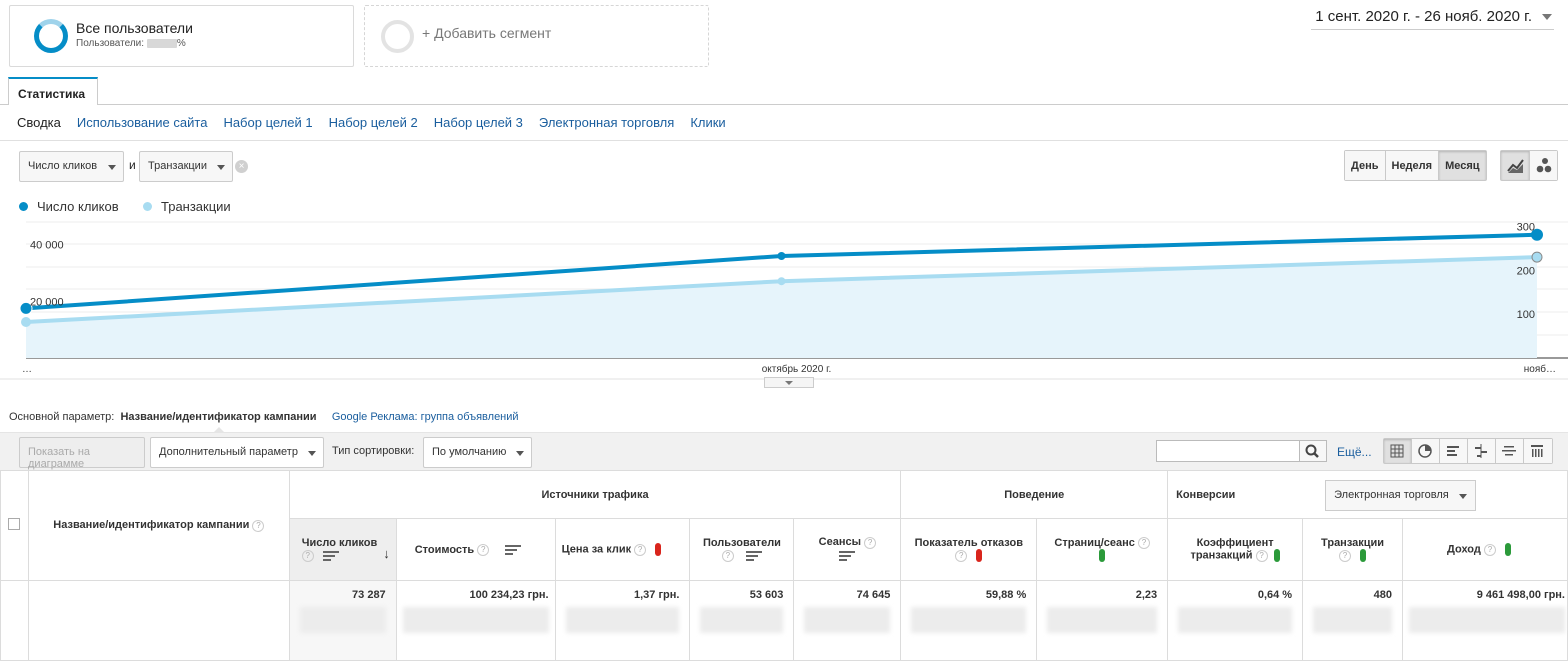 Image resolution: width=1568 pixels, height=661 pixels. What do you see at coordinates (968, 543) in the screenshot?
I see `col-label: Показатель отказов` at bounding box center [968, 543].